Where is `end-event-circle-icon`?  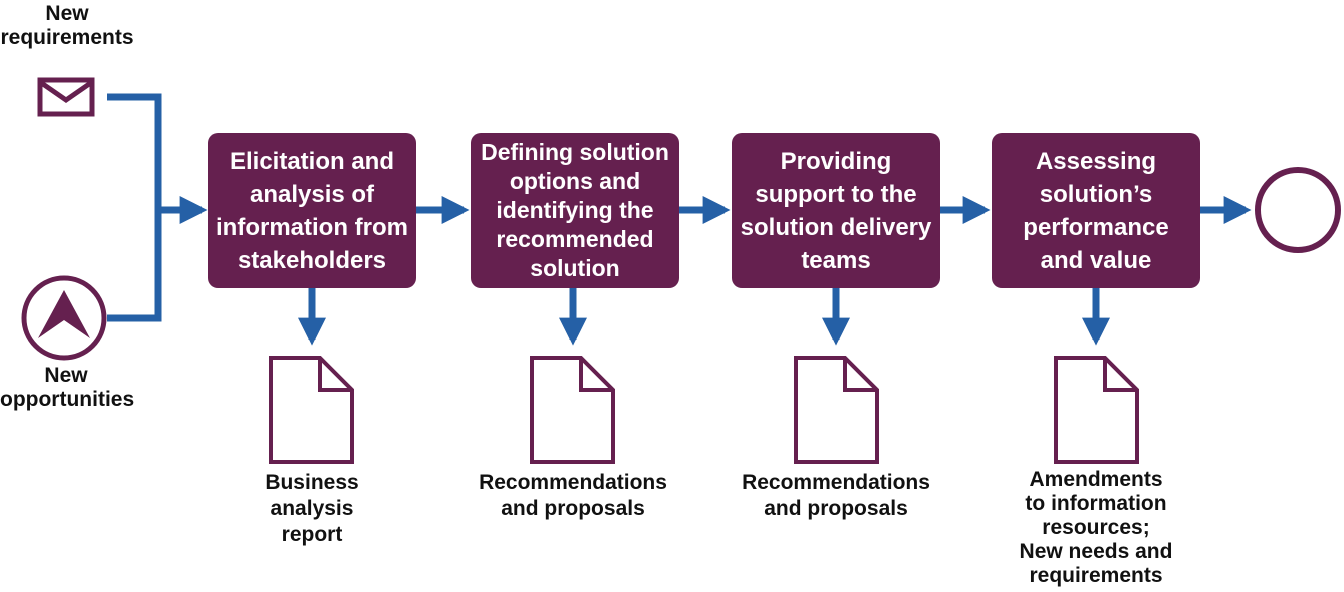 end-event-circle-icon is located at coordinates (1298, 210).